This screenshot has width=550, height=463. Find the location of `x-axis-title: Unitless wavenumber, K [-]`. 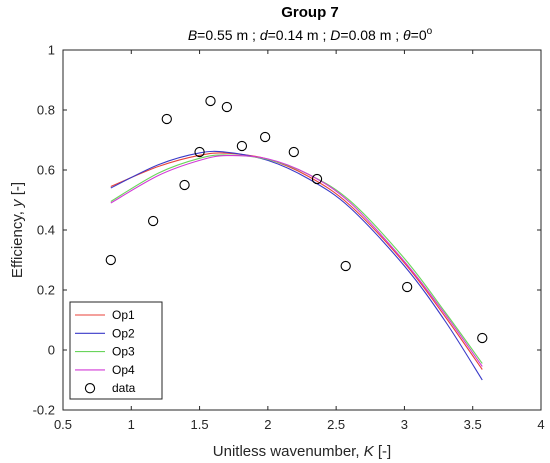

x-axis-title: Unitless wavenumber, K [-] is located at coordinates (302, 451).